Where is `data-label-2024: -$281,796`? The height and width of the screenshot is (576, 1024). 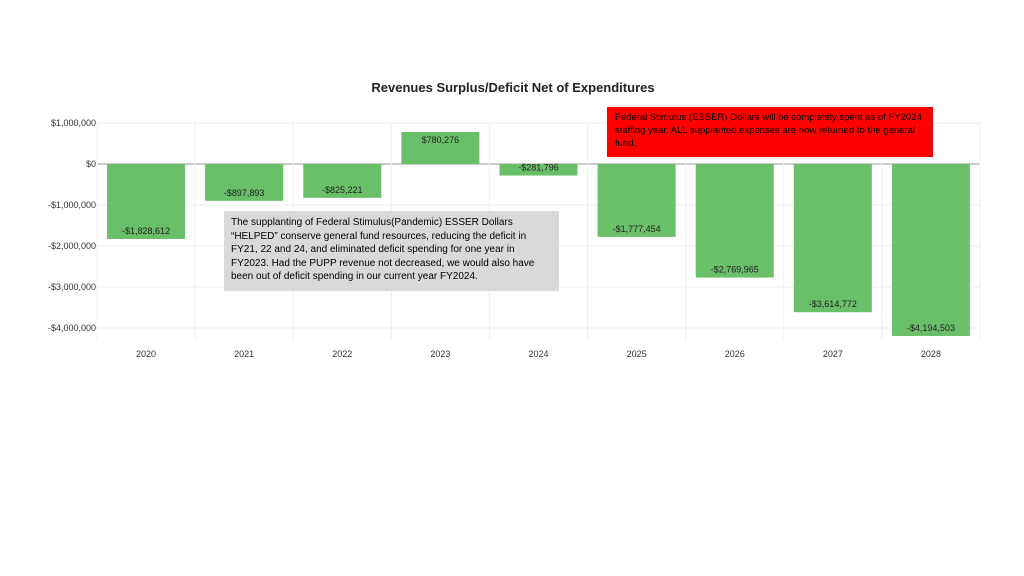
data-label-2024: -$281,796 is located at coordinates (538, 168).